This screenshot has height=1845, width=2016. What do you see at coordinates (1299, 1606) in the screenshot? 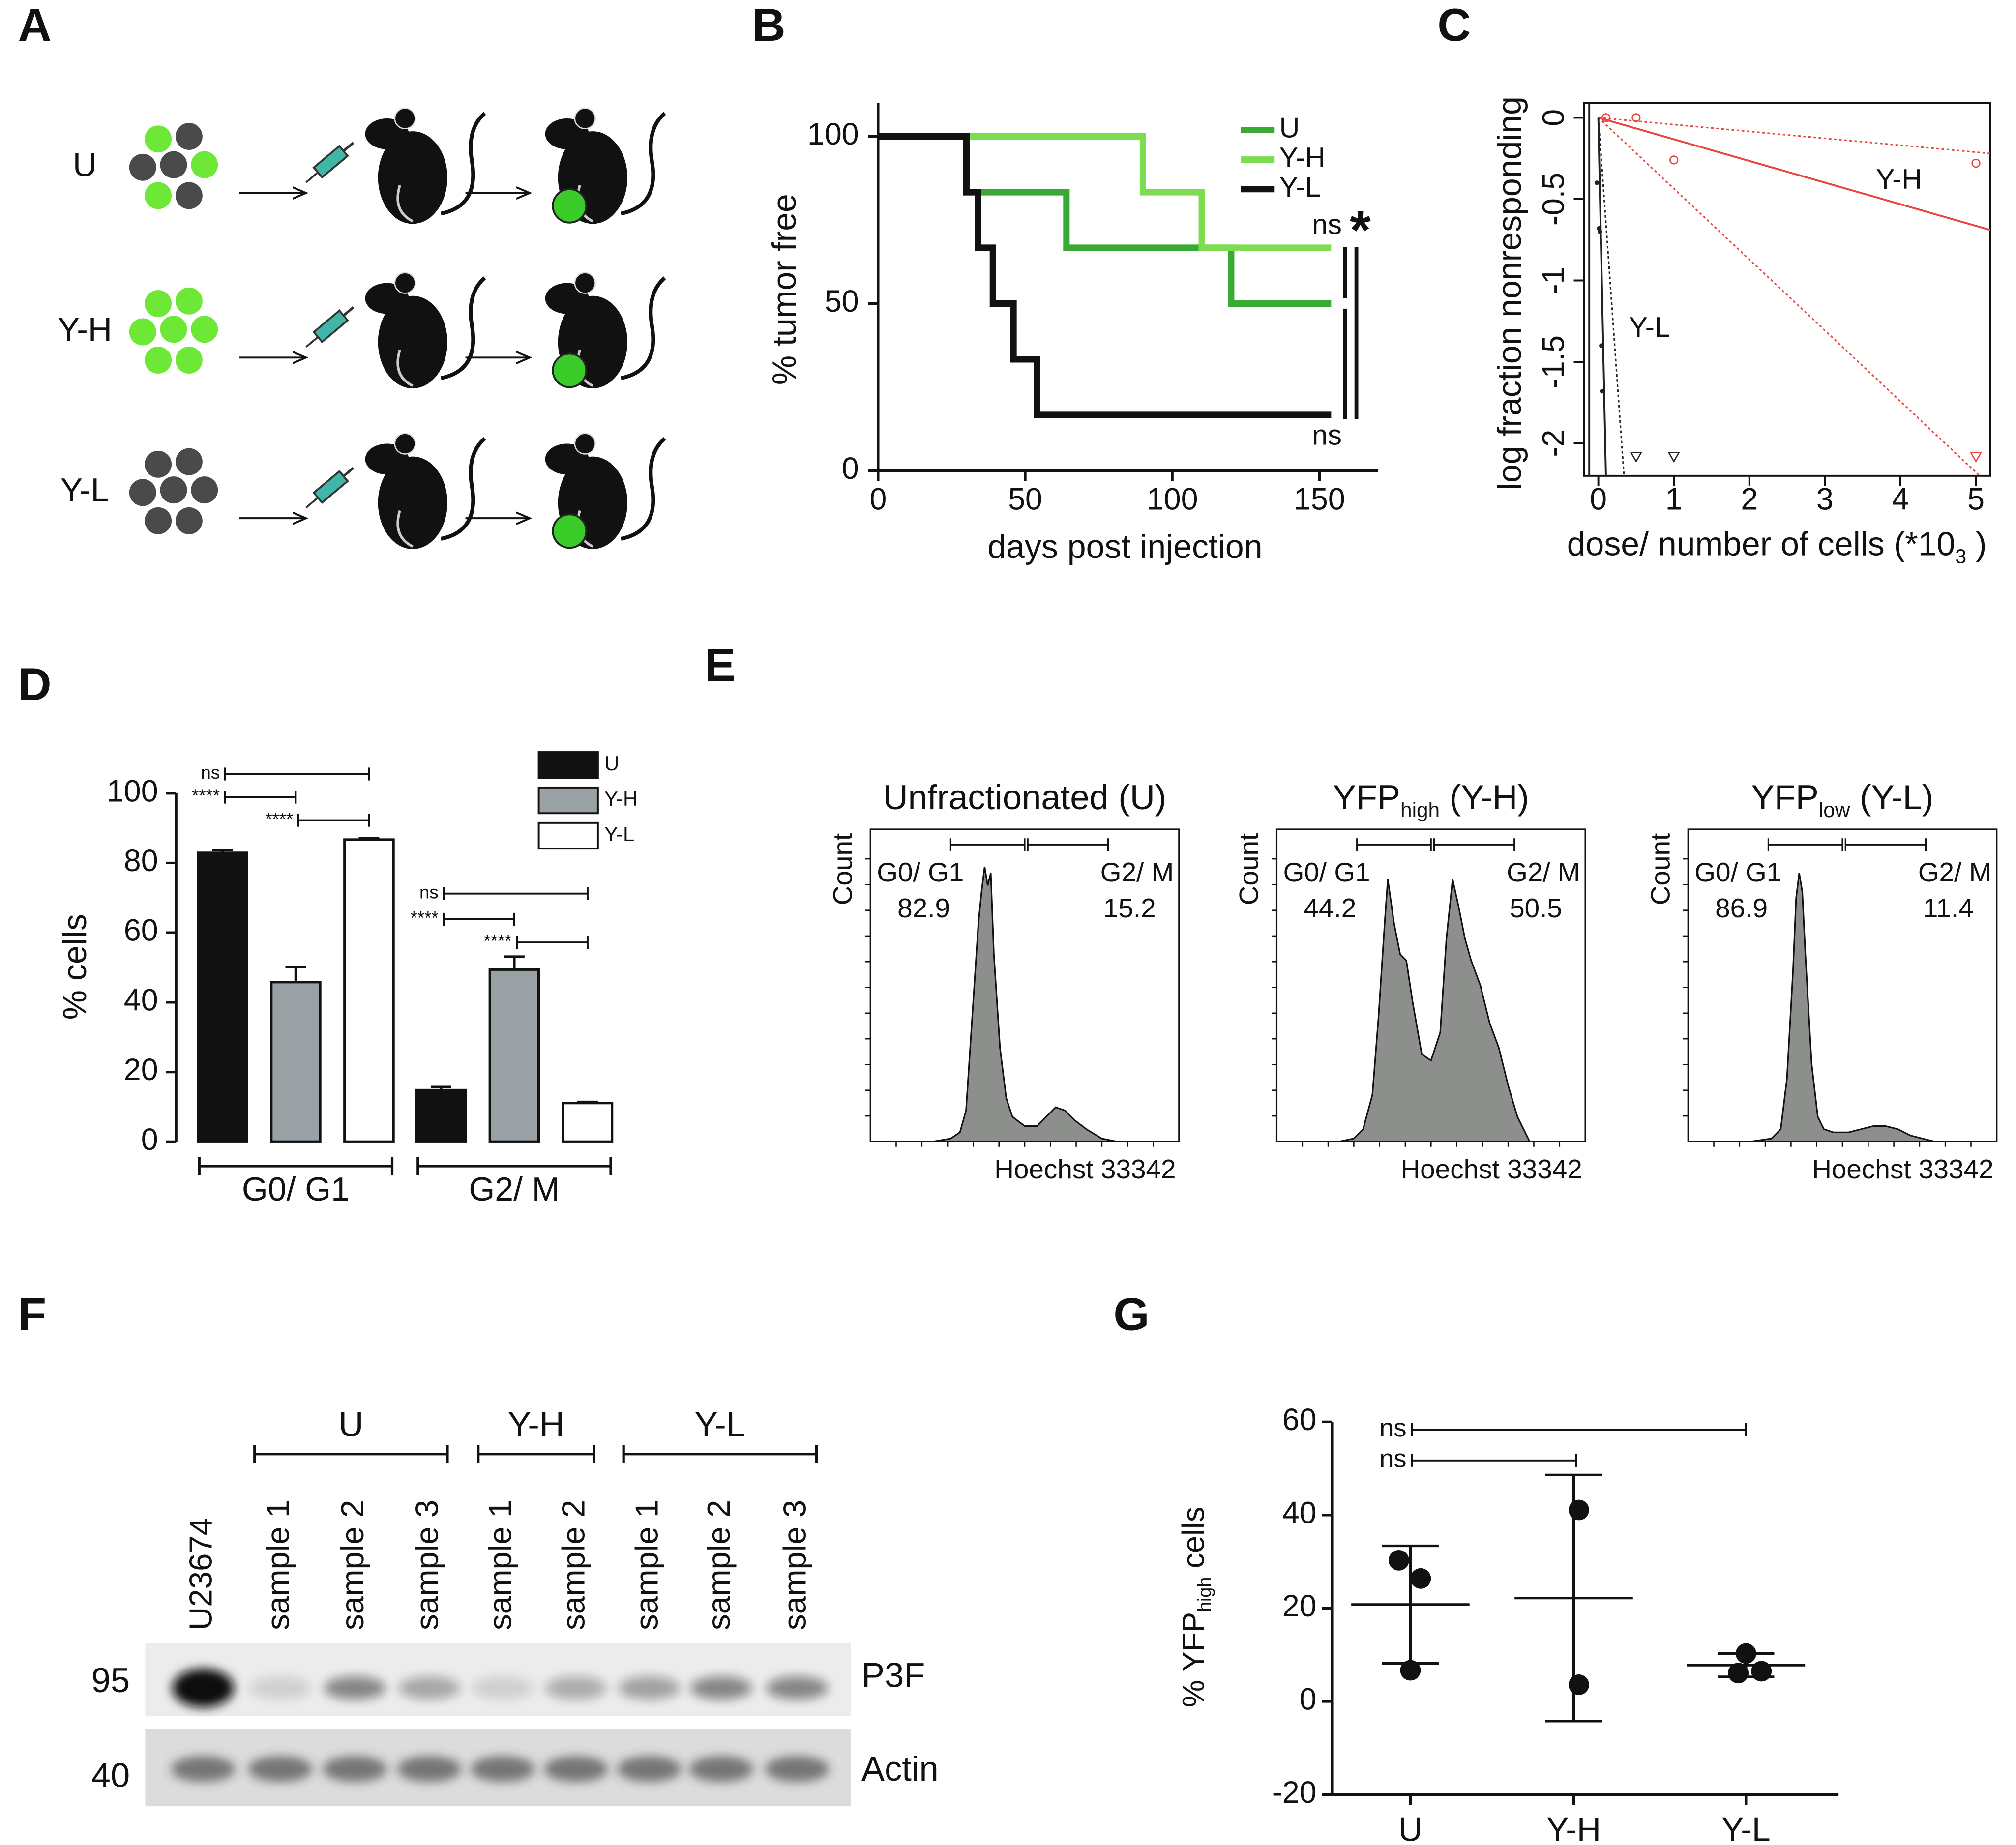
I see `y-tick-label: 20` at bounding box center [1299, 1606].